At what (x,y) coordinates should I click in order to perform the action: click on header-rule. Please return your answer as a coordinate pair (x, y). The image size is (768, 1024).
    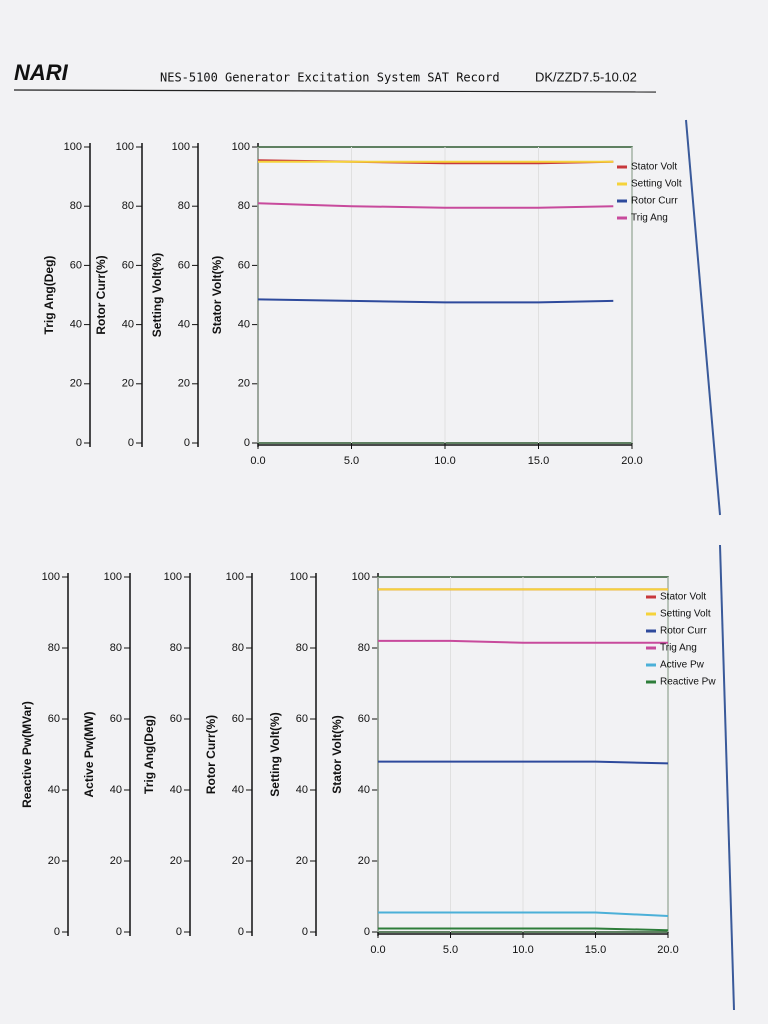
    Looking at the image, I should click on (335, 91).